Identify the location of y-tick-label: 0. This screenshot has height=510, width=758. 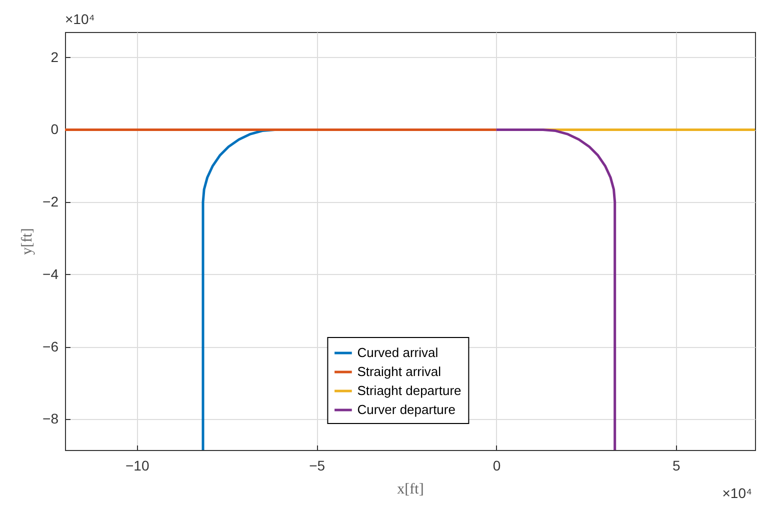
(54, 129).